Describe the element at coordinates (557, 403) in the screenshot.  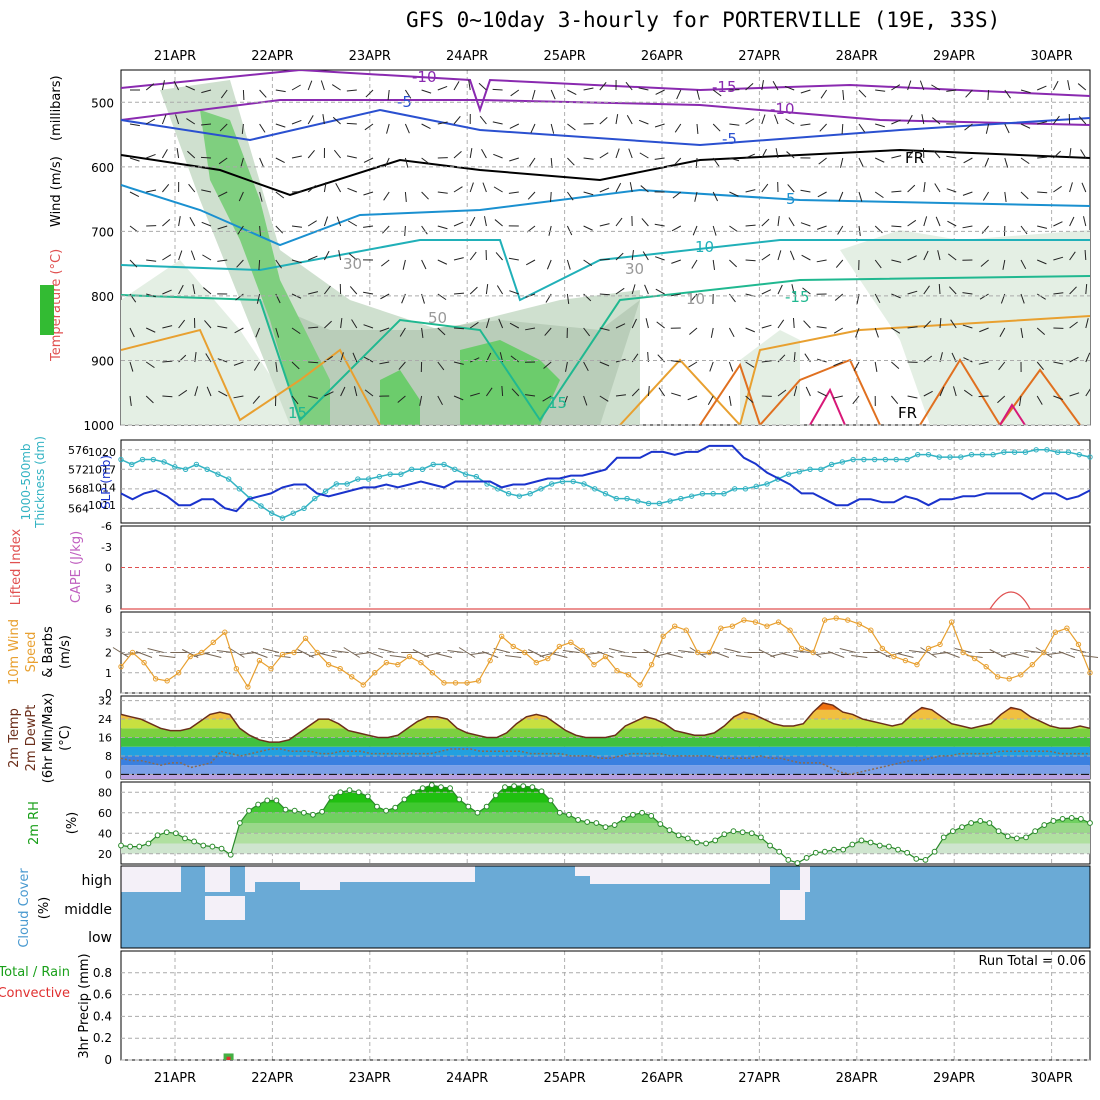
I see `contour-label: 15` at that location.